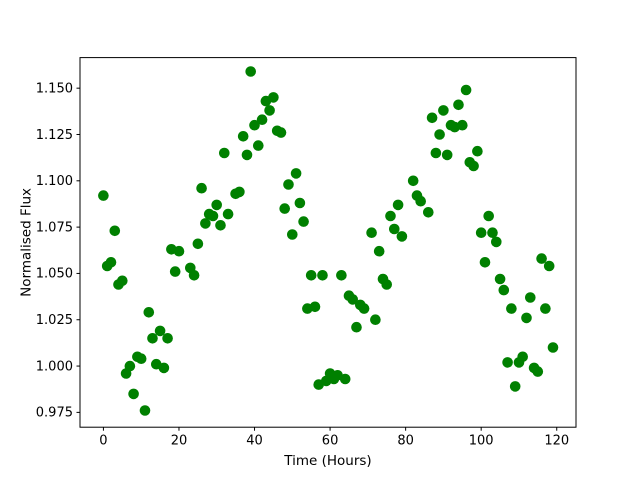 The height and width of the screenshot is (480, 640). What do you see at coordinates (54, 227) in the screenshot?
I see `y-tick-label: 1.075` at bounding box center [54, 227].